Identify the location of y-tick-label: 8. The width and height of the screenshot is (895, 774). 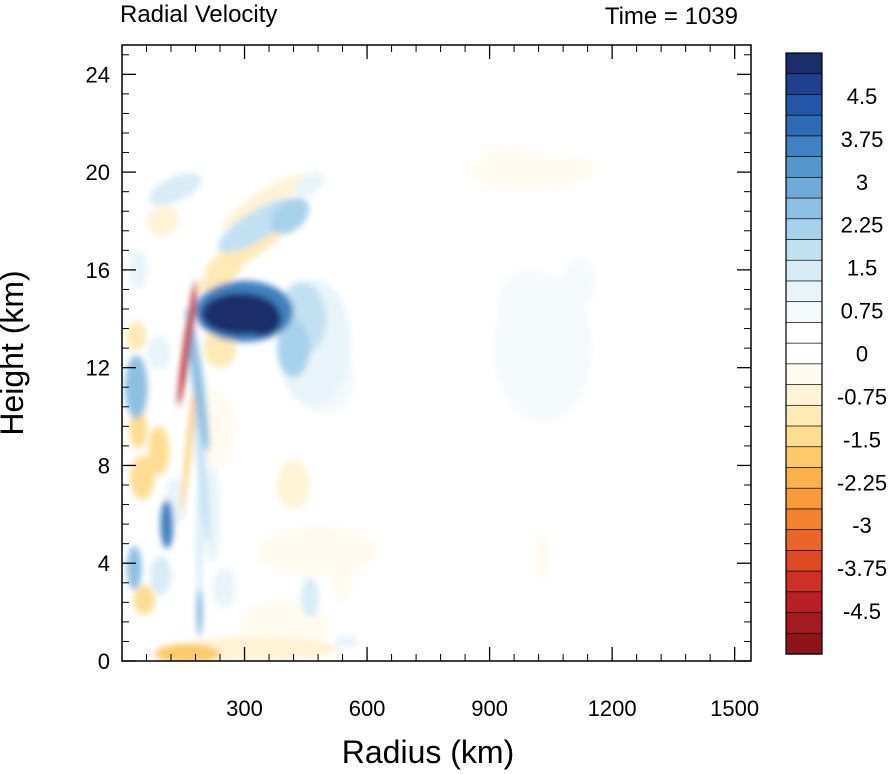
(104, 465).